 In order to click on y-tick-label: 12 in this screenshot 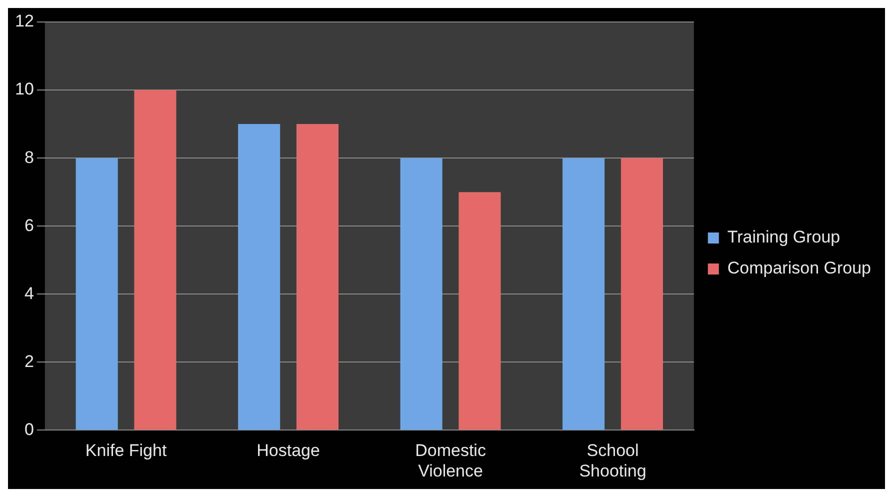, I will do `click(24, 21)`.